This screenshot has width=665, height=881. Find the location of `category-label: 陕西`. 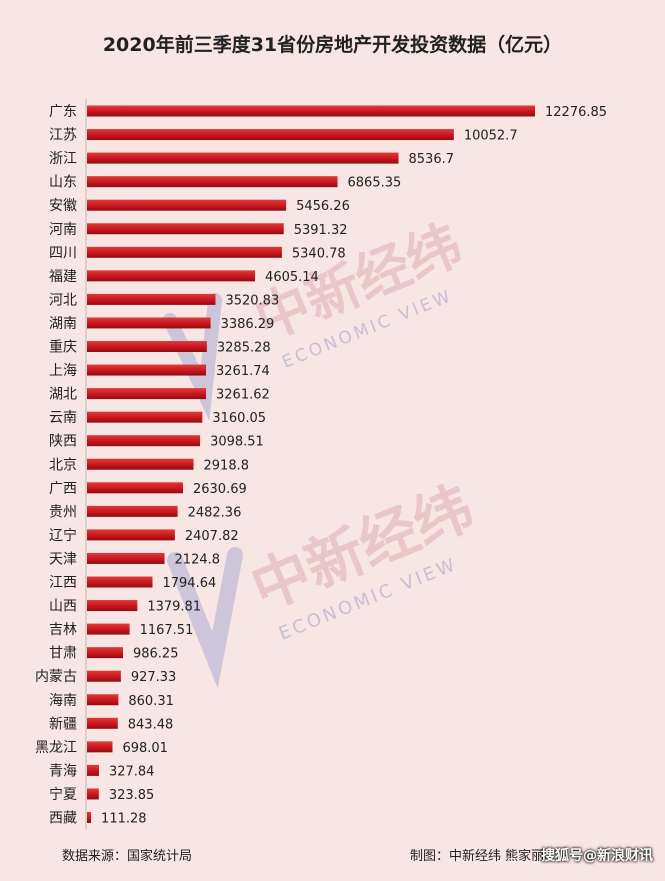

category-label: 陕西 is located at coordinates (63, 442).